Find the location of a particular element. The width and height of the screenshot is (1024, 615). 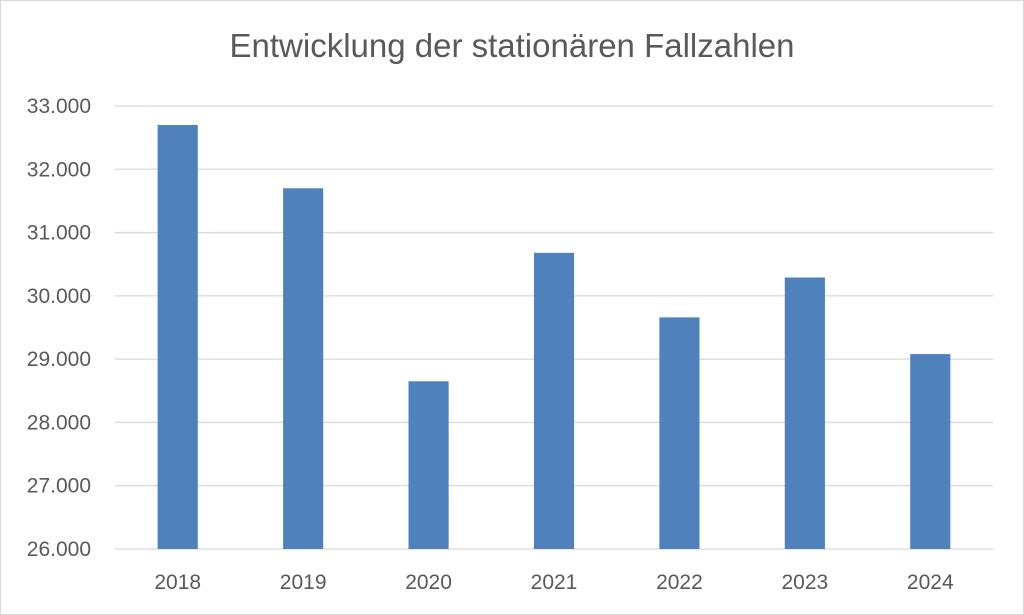

bar-2022 is located at coordinates (679, 433).